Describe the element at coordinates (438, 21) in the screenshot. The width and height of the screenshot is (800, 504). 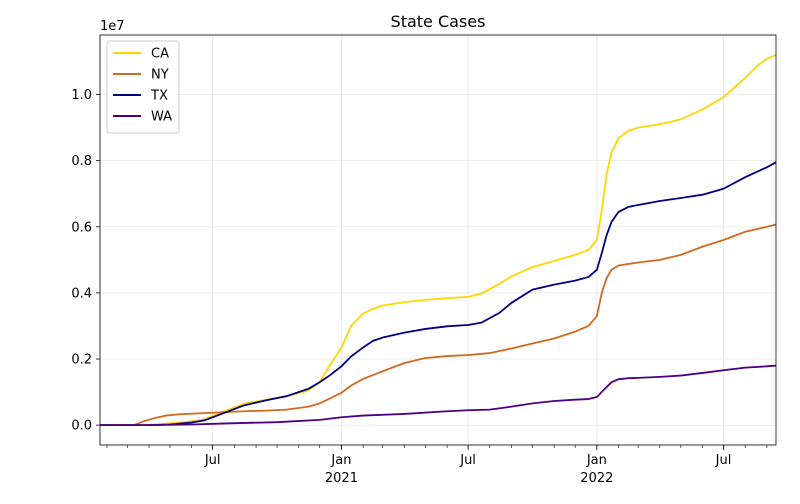
I see `chart-title: State Cases` at that location.